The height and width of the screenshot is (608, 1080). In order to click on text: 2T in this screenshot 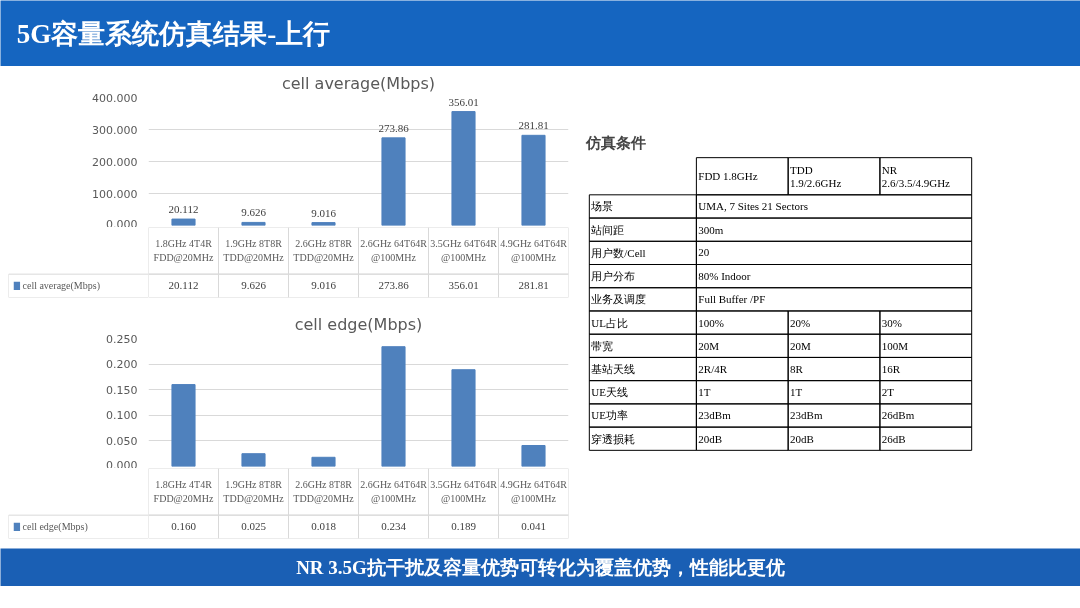, I will do `click(888, 392)`.